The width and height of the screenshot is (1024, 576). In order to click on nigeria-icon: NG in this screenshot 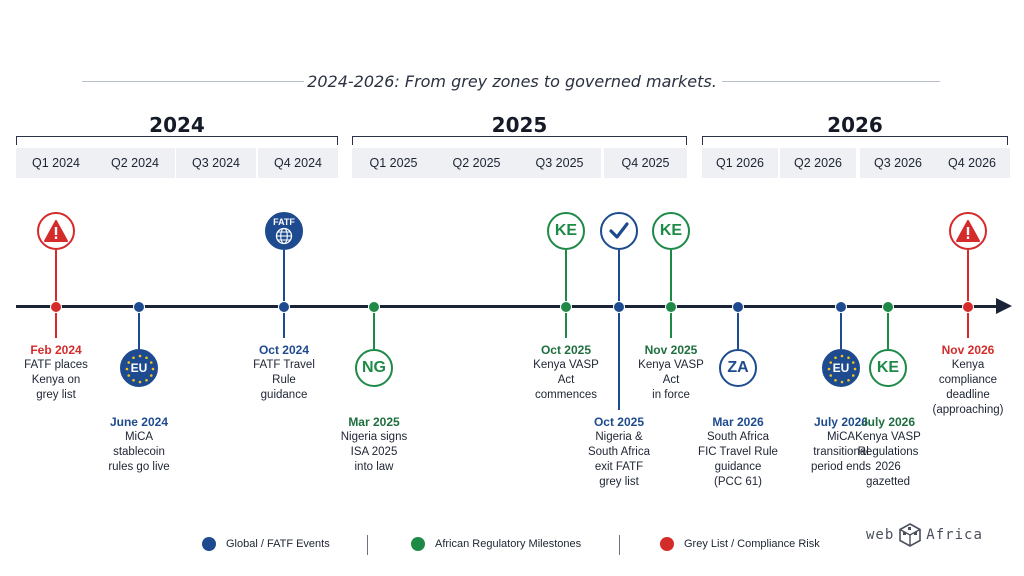, I will do `click(374, 368)`.